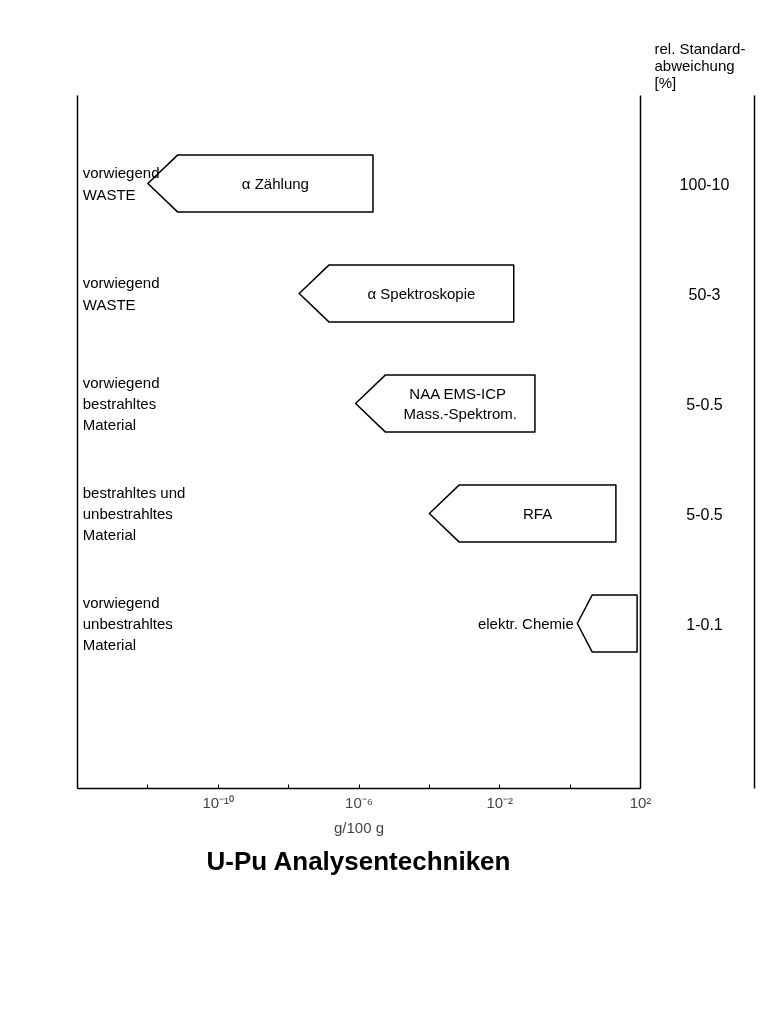  Describe the element at coordinates (358, 860) in the screenshot. I see `text: U-Pu Analysentechniken` at that location.